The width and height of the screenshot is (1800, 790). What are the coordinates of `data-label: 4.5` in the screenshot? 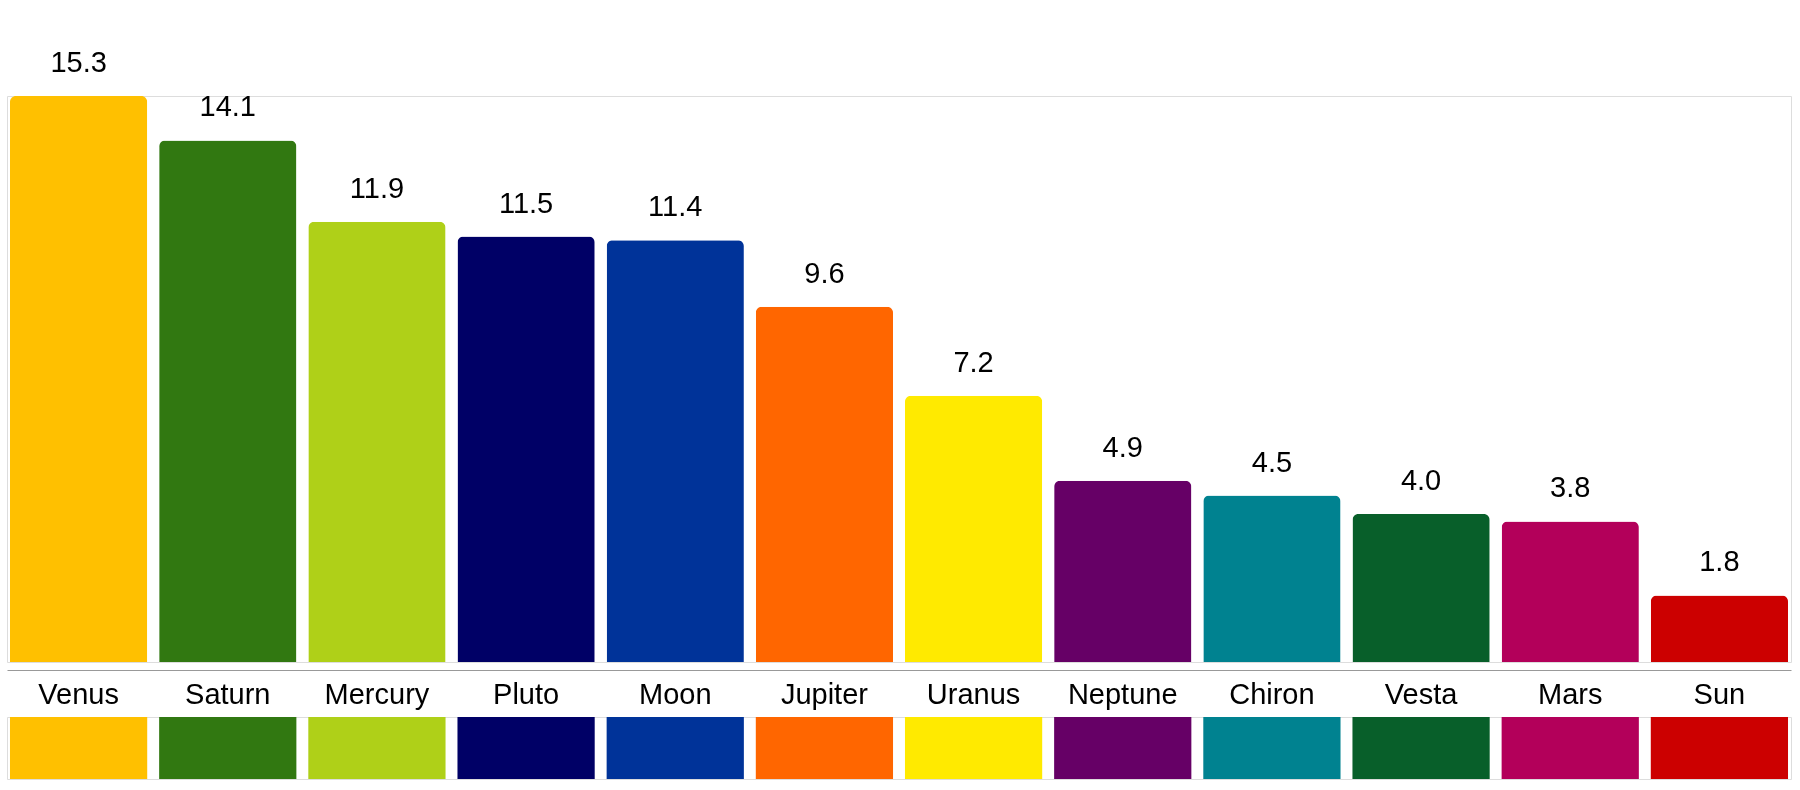 It's located at (1272, 461).